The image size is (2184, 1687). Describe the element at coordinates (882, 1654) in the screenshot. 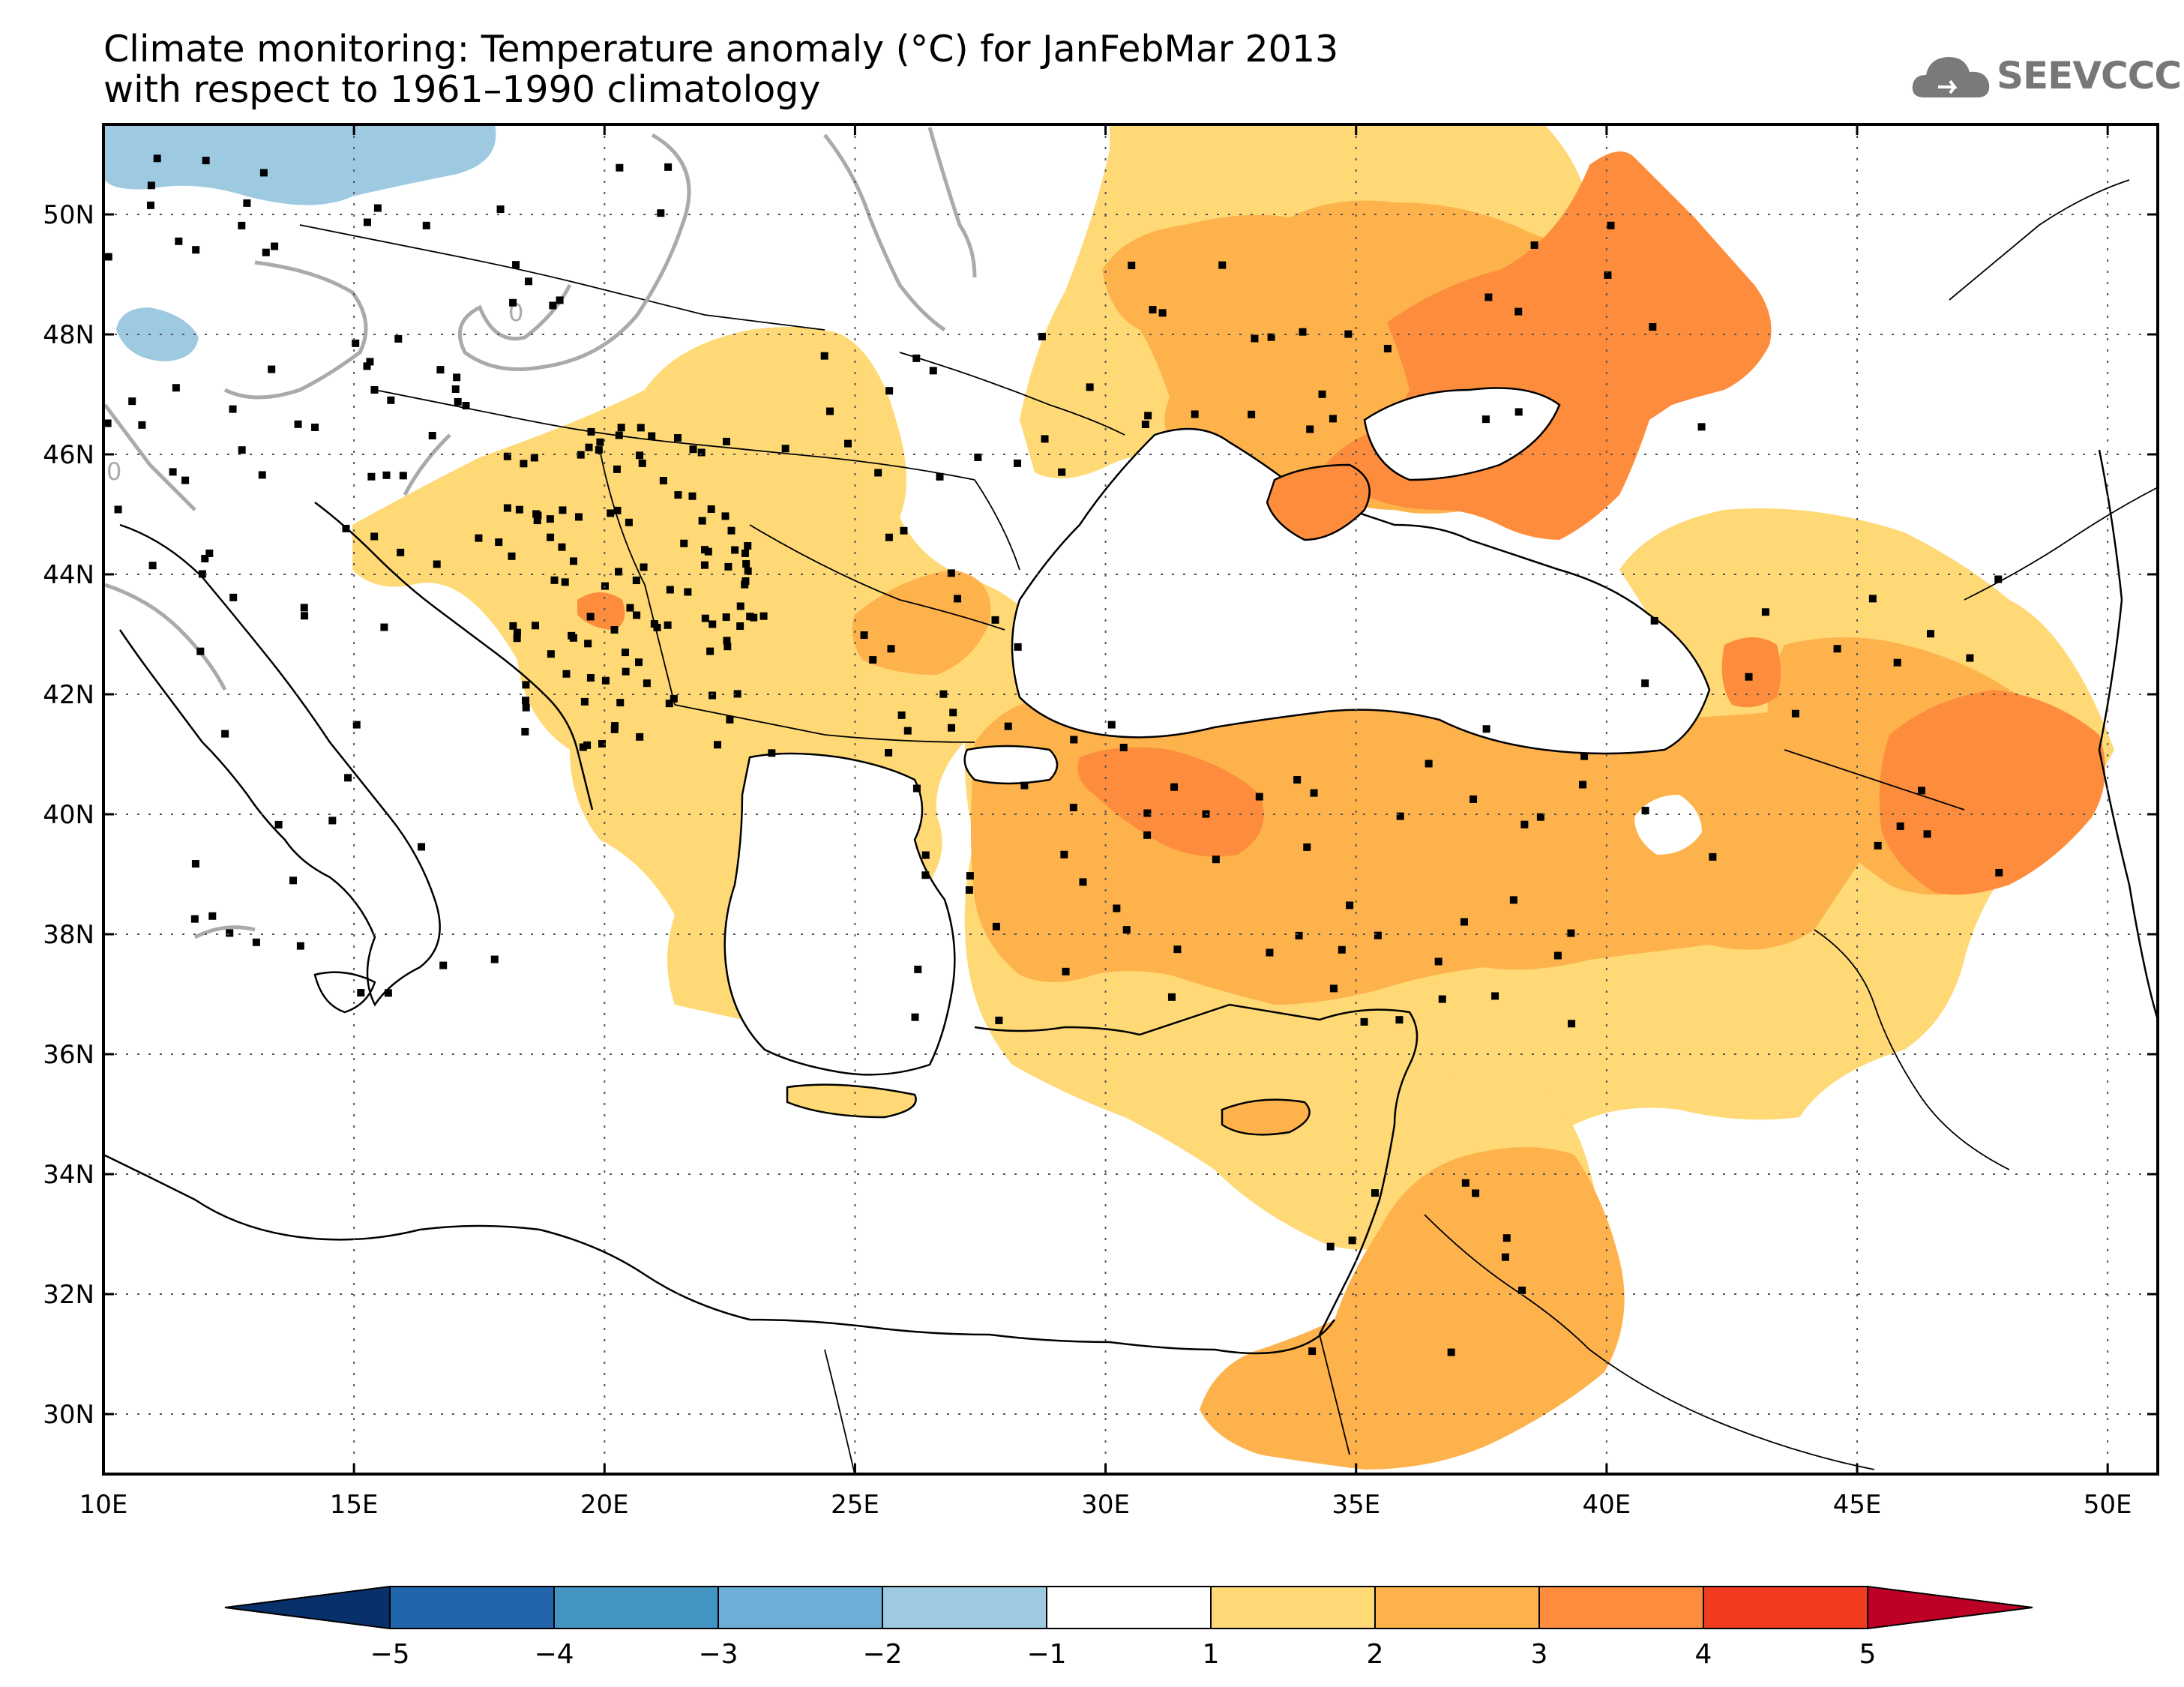

I see `colorbar-label: −2` at that location.